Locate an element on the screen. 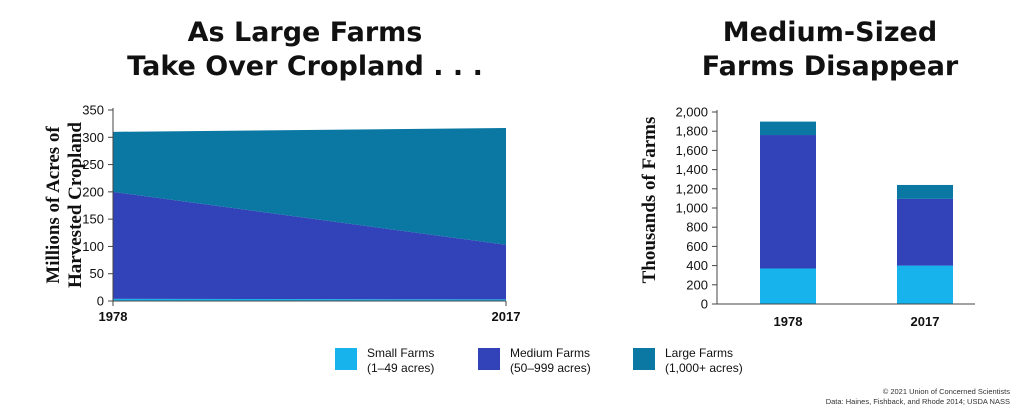 This screenshot has width=1024, height=418. right-y-tick-label: 2,000 is located at coordinates (691, 112).